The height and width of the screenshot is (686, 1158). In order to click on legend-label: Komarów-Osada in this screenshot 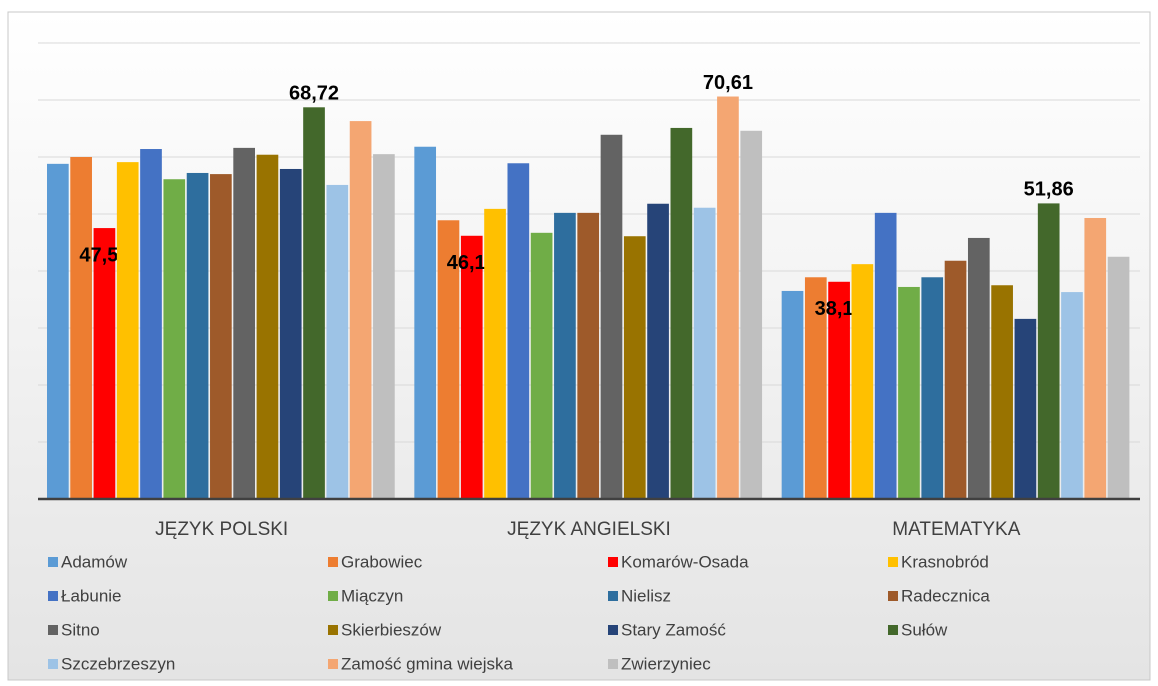, I will do `click(685, 561)`.